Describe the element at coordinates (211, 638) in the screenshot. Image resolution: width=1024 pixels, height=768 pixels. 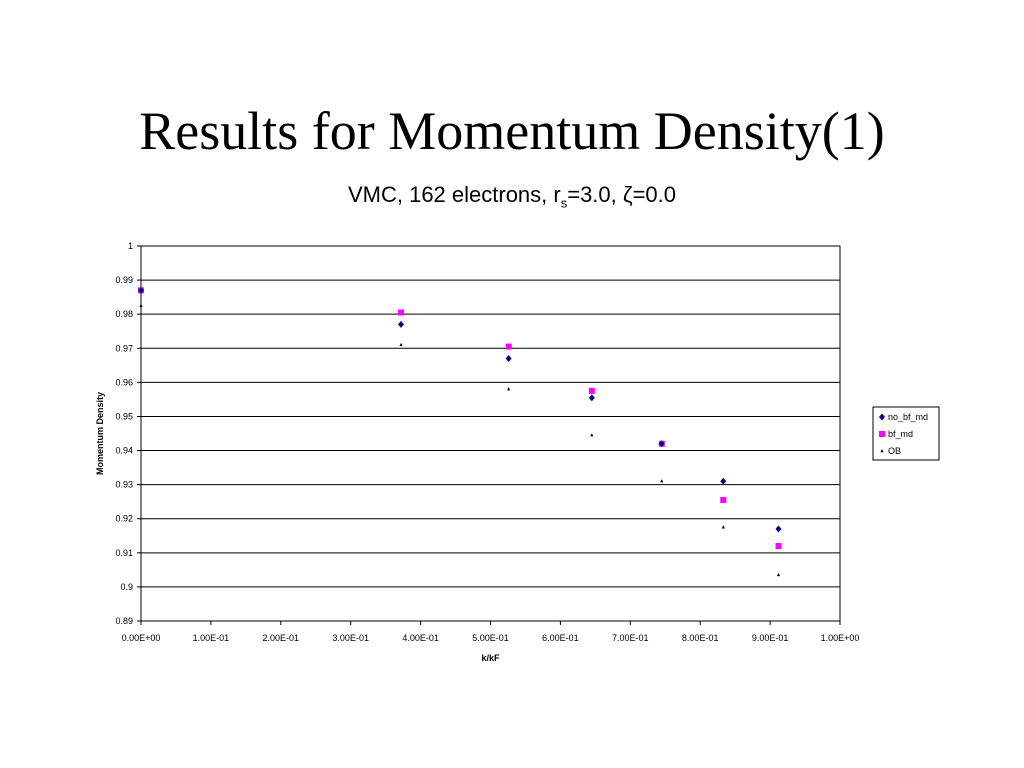
I see `x-tick-label: 1.00E-01` at that location.